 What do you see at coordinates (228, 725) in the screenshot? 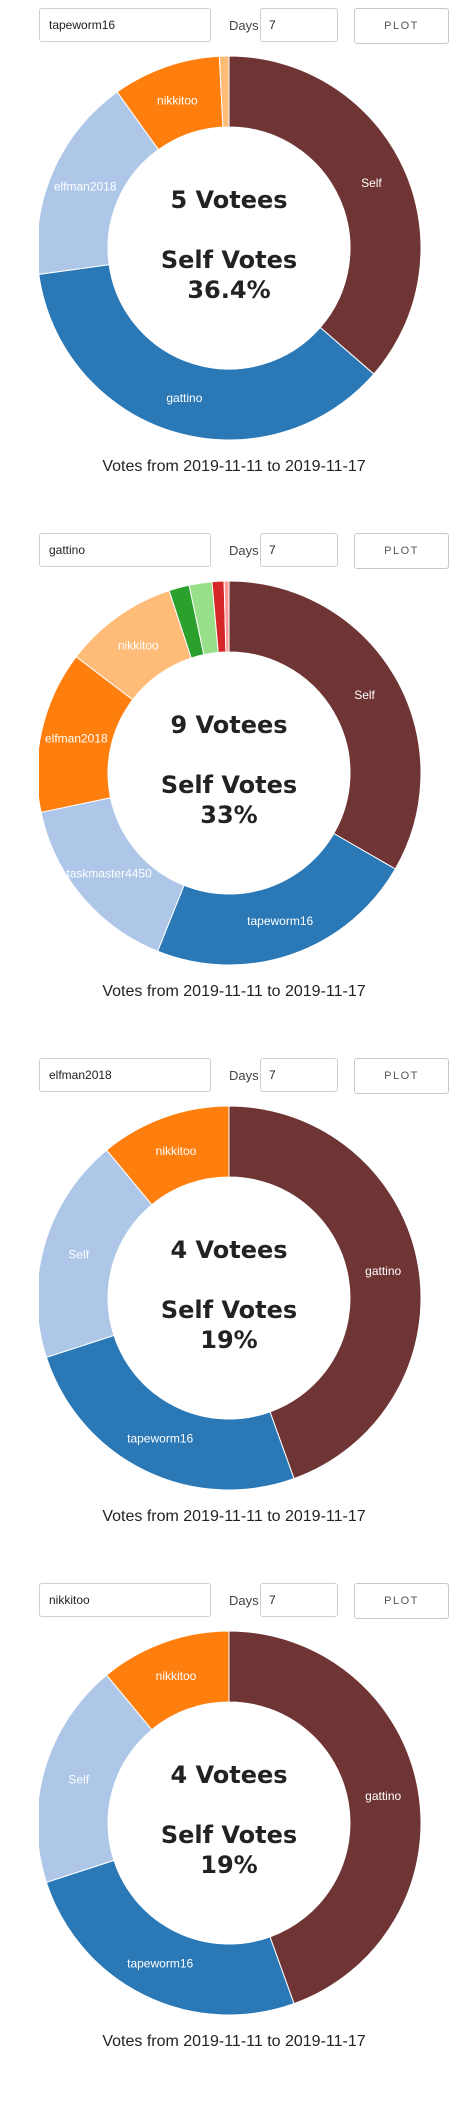
I see `votees-count: 9 Votees` at bounding box center [228, 725].